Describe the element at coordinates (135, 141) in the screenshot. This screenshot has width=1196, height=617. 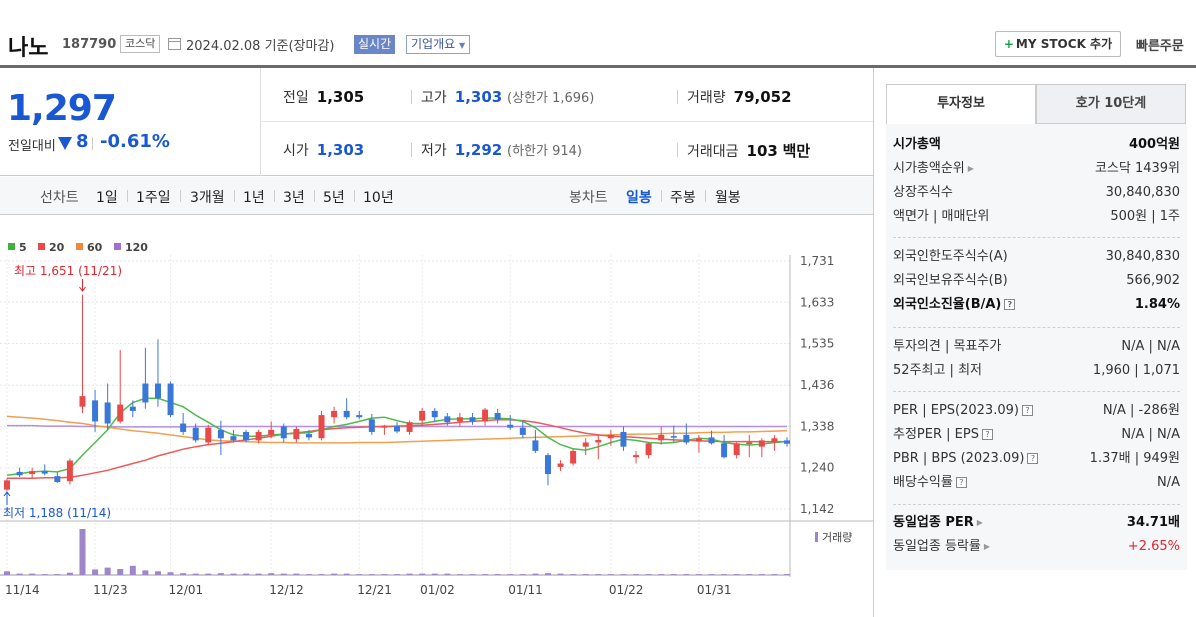
I see `change-percent: -0.61%` at that location.